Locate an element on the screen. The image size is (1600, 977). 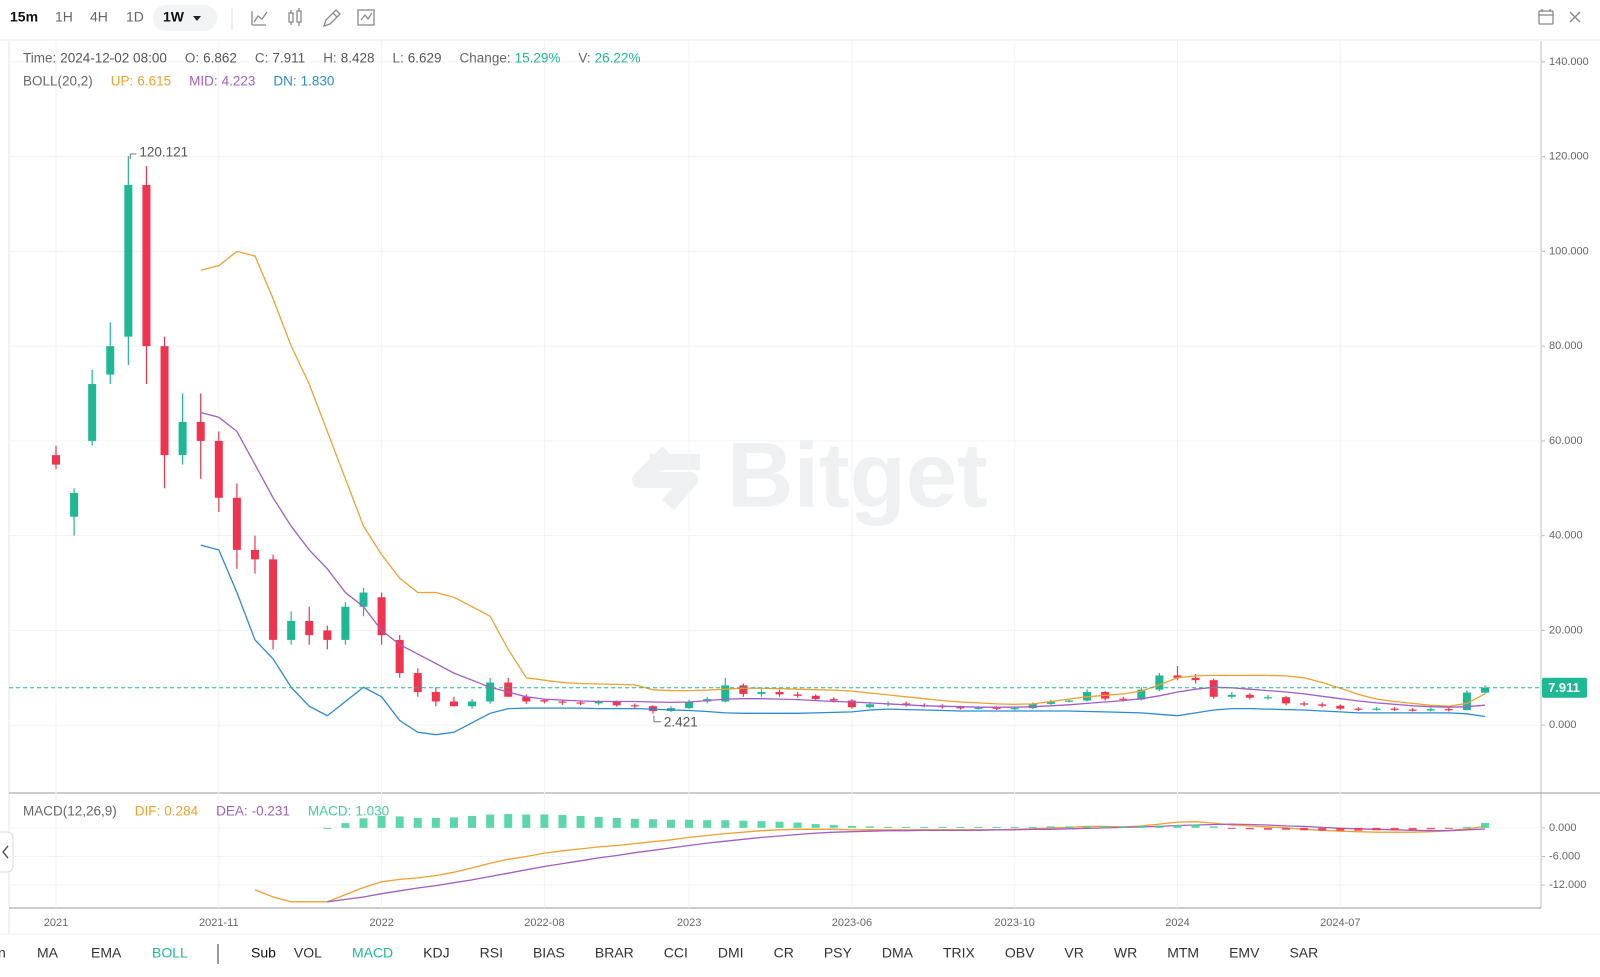
calendar-button is located at coordinates (1546, 17).